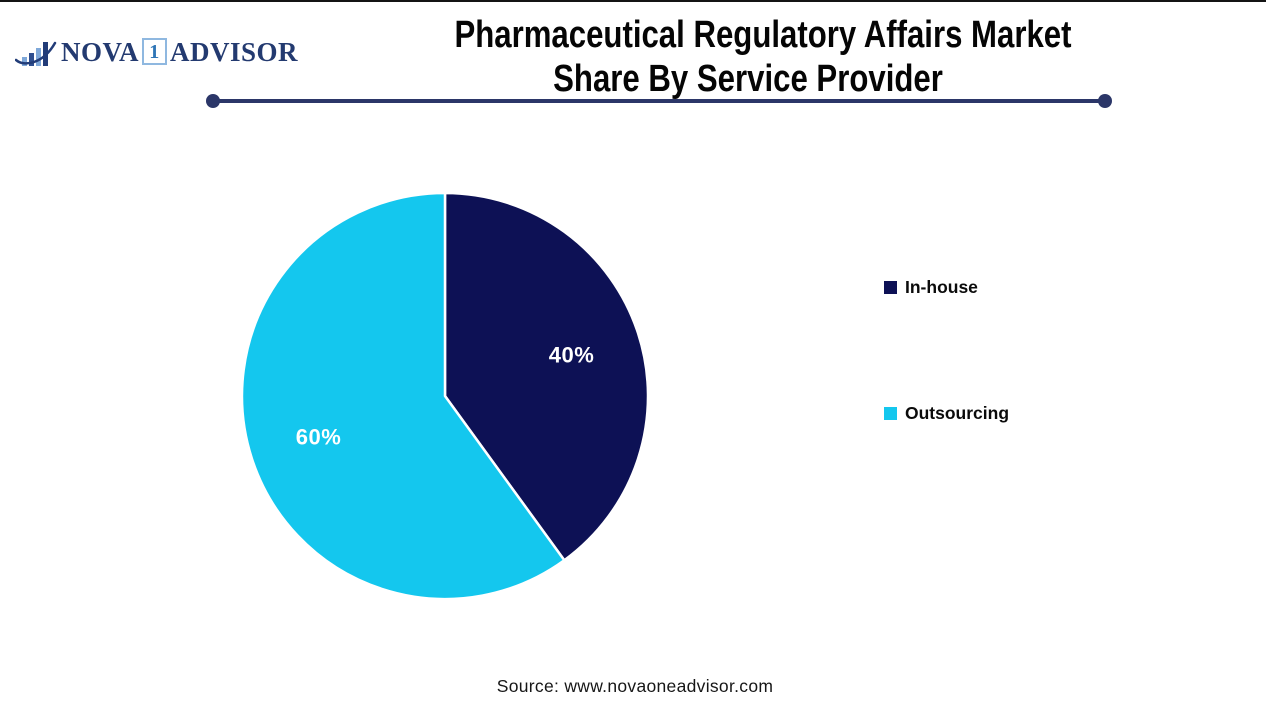 The width and height of the screenshot is (1280, 720). I want to click on legend-label-outsourcing: Outsourcing, so click(957, 413).